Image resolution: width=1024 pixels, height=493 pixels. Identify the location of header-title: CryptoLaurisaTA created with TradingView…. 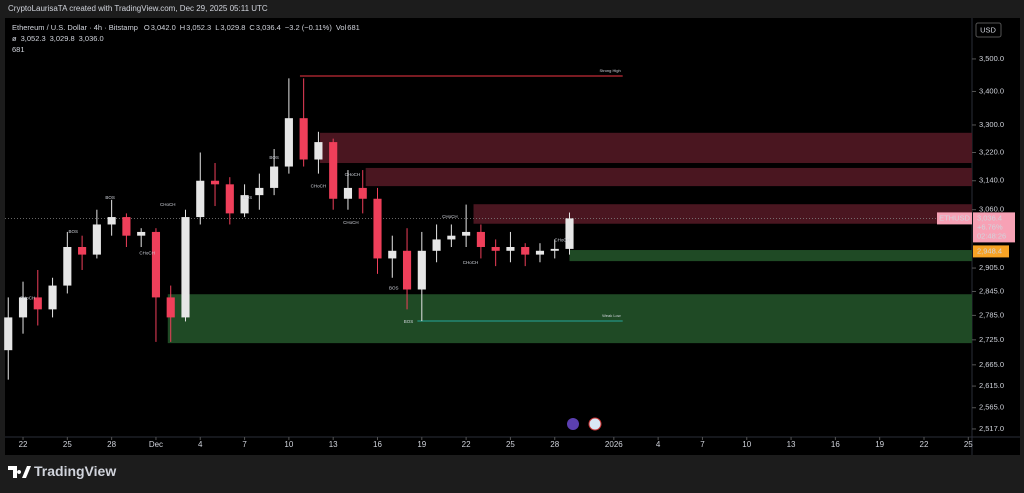
(138, 8).